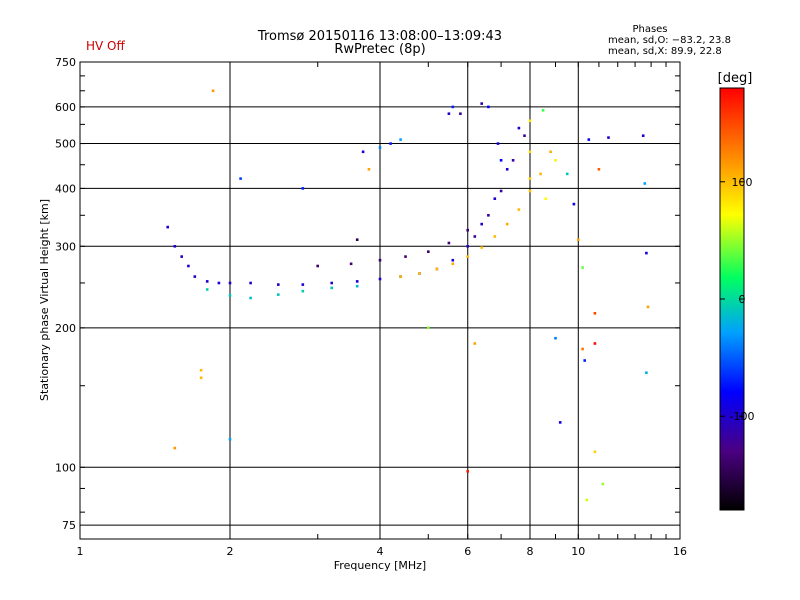  I want to click on x-tick-label: 8, so click(530, 551).